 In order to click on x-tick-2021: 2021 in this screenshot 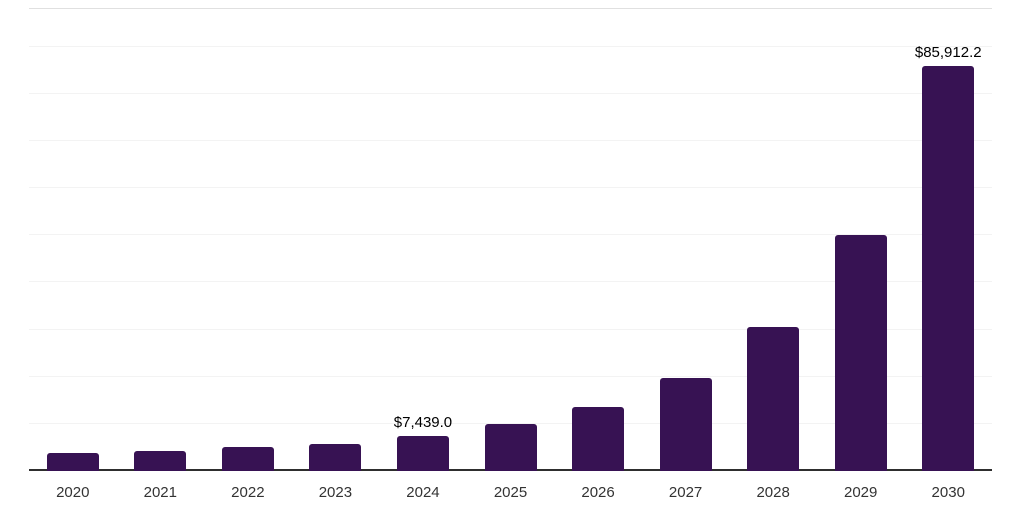, I will do `click(160, 492)`.